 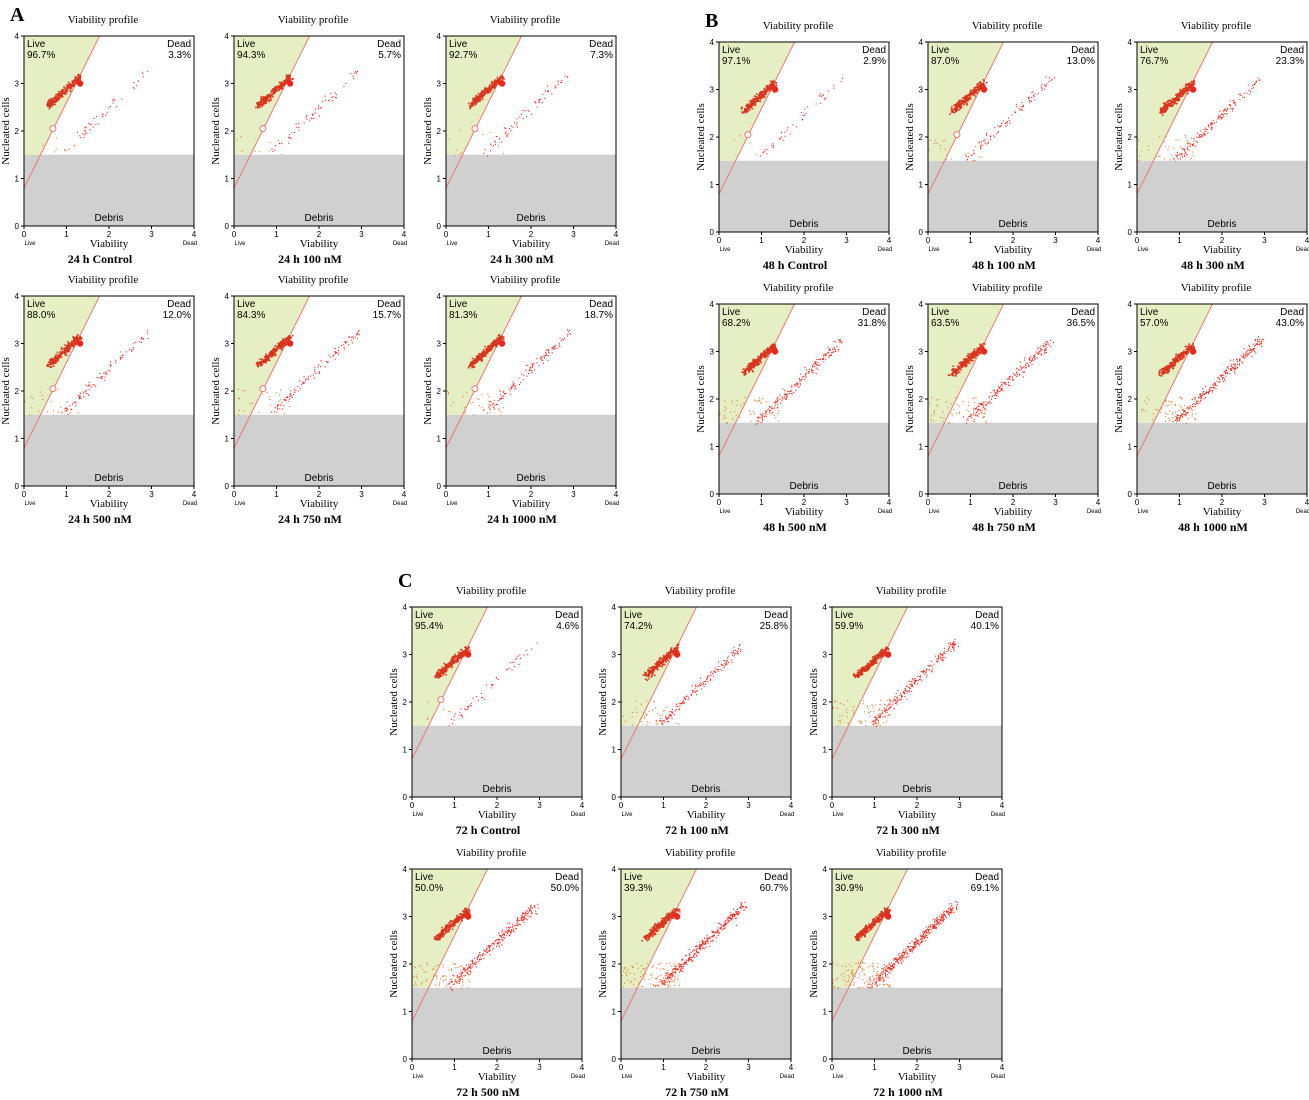 What do you see at coordinates (100, 519) in the screenshot?
I see `plot-caption: 24 h 500 nM` at bounding box center [100, 519].